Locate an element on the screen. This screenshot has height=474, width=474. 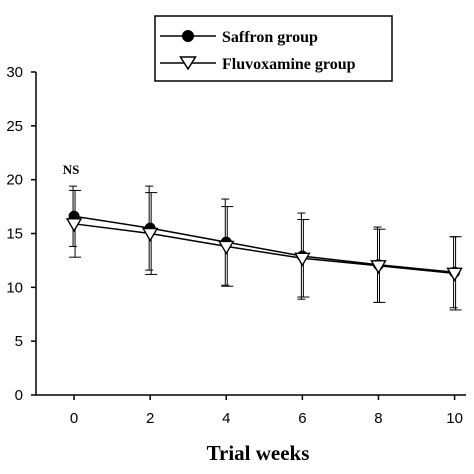
legend-marker-fluvoxamine is located at coordinates (188, 63).